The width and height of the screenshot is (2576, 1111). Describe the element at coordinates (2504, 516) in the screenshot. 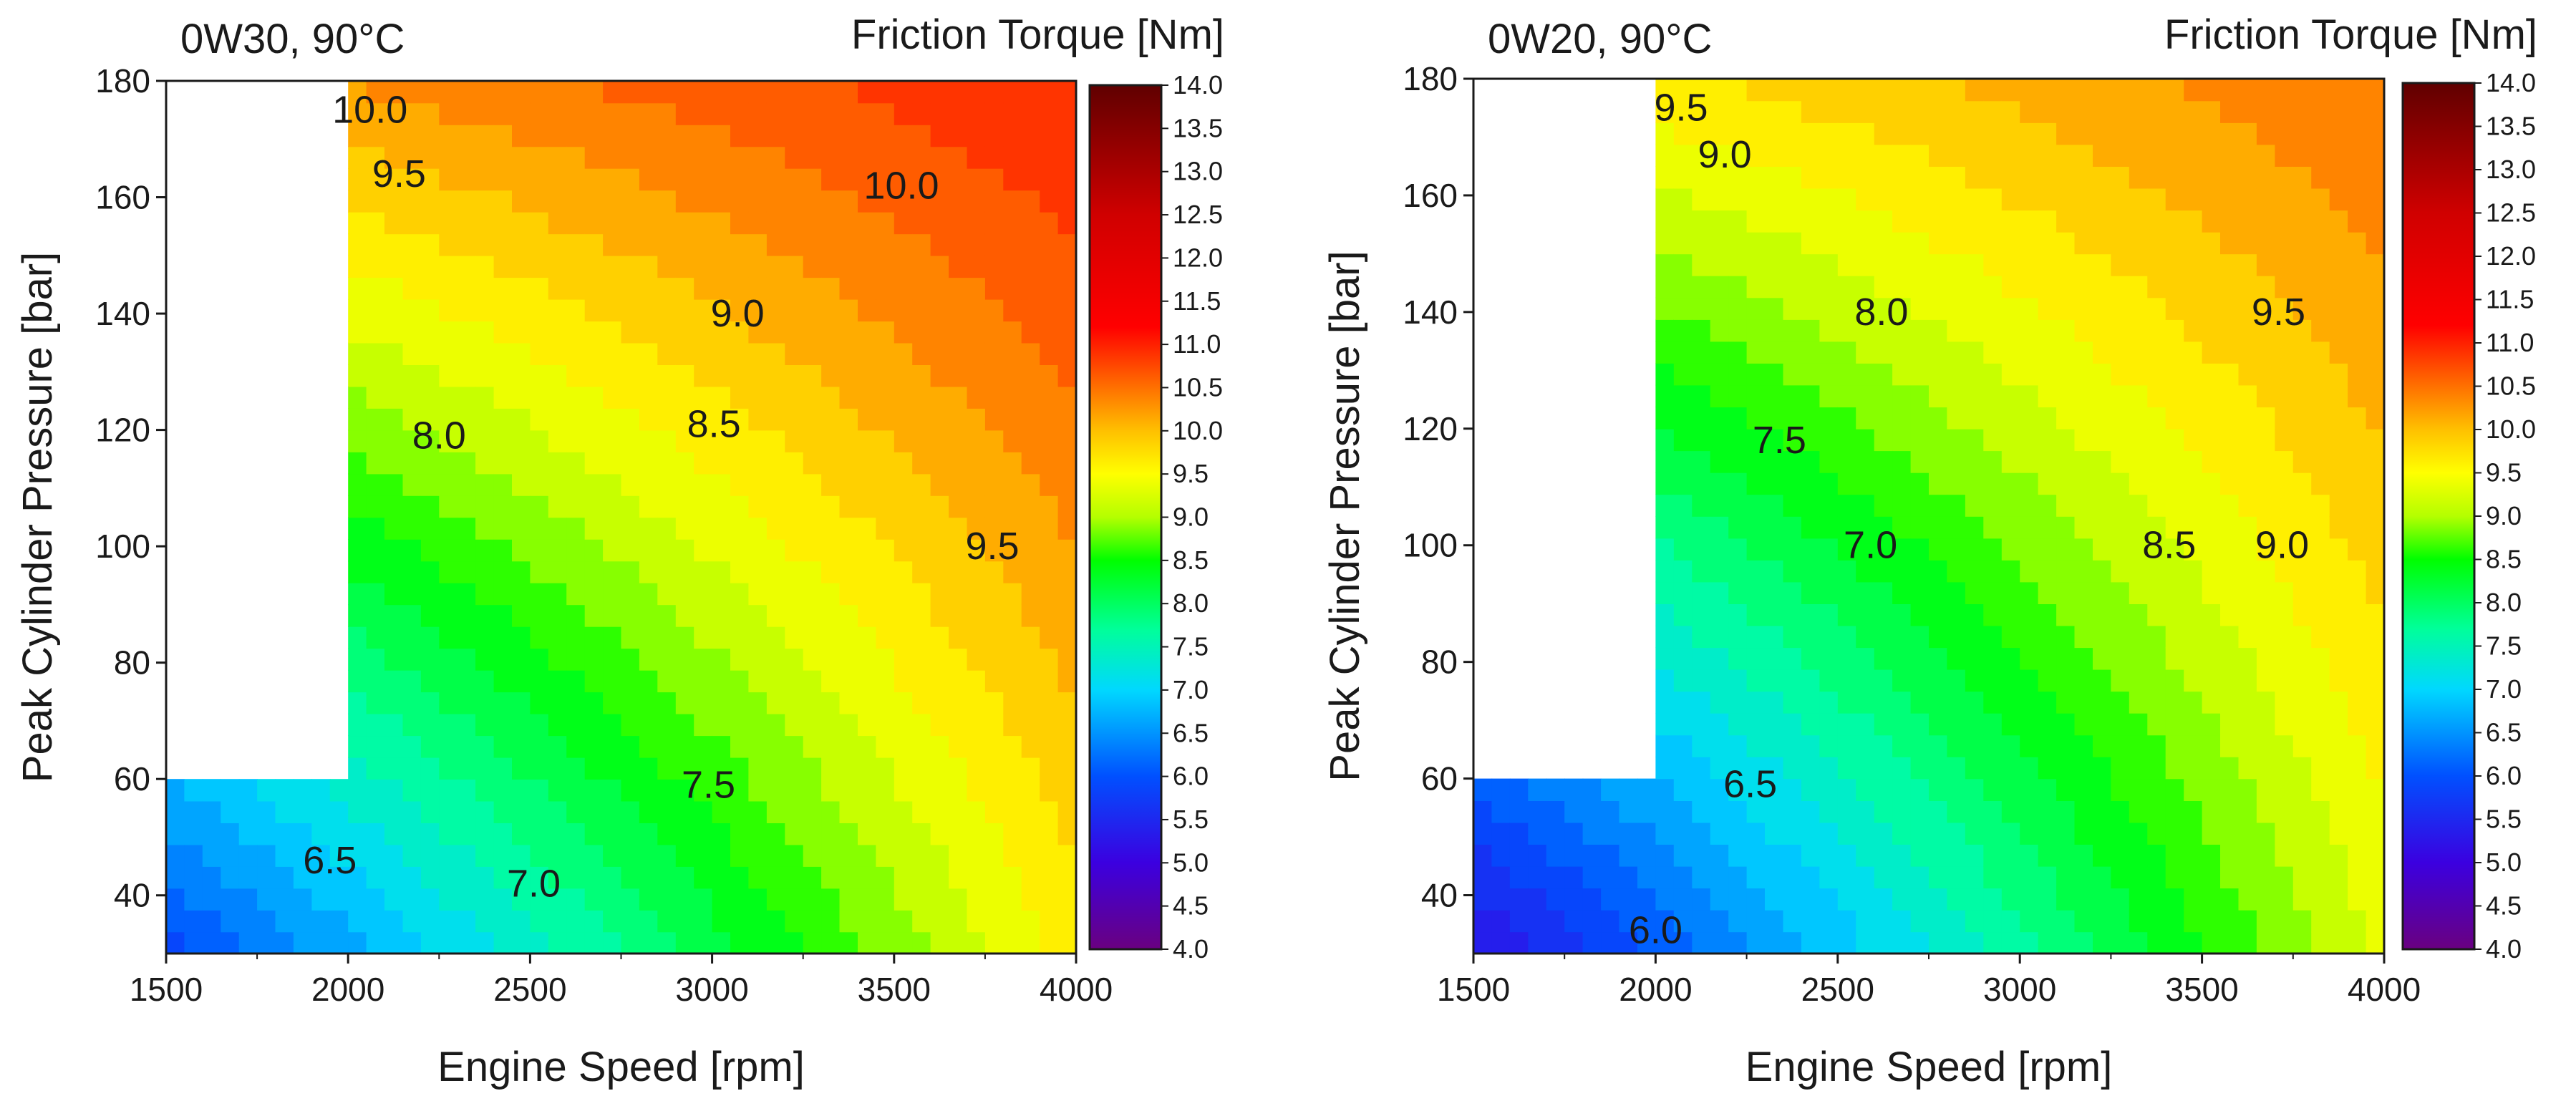

I see `colorbar-tick-label: 9.0` at that location.